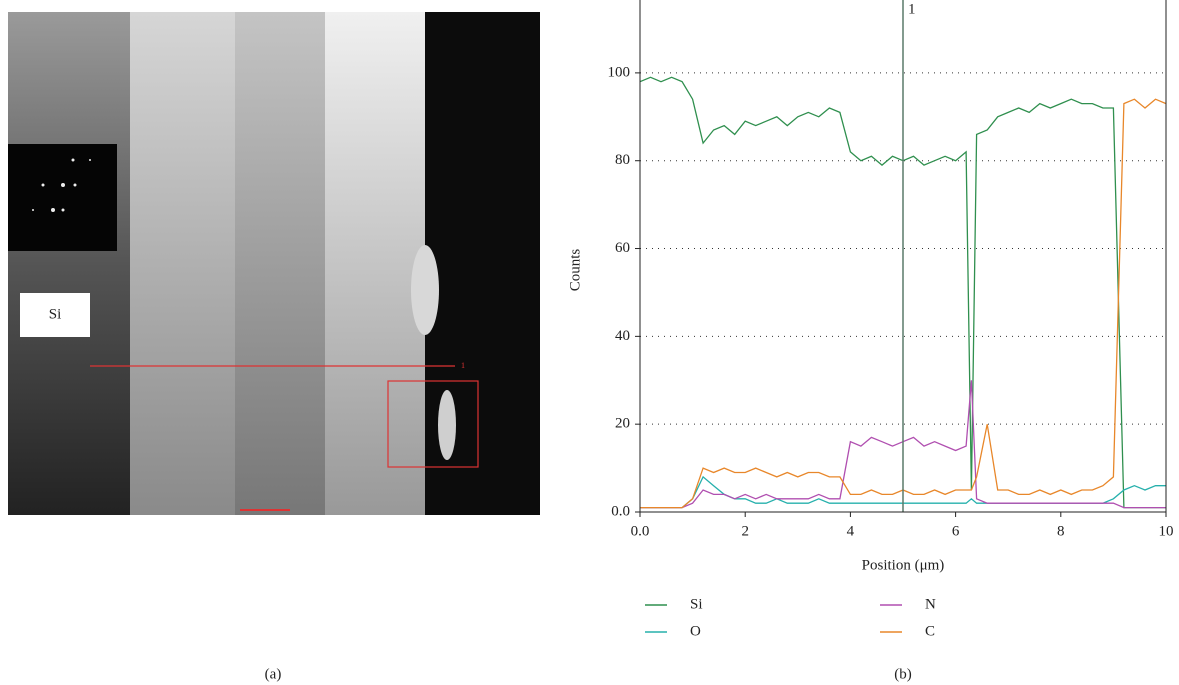 This screenshot has height=685, width=1179. What do you see at coordinates (622, 336) in the screenshot?
I see `y-tick-label: 40` at bounding box center [622, 336].